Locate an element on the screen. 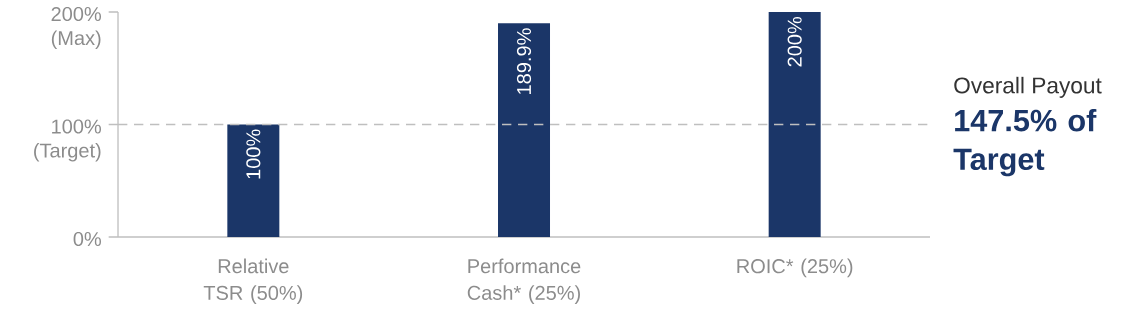 This screenshot has height=318, width=1141. y-tick-label: 200% (Max) is located at coordinates (76, 28).